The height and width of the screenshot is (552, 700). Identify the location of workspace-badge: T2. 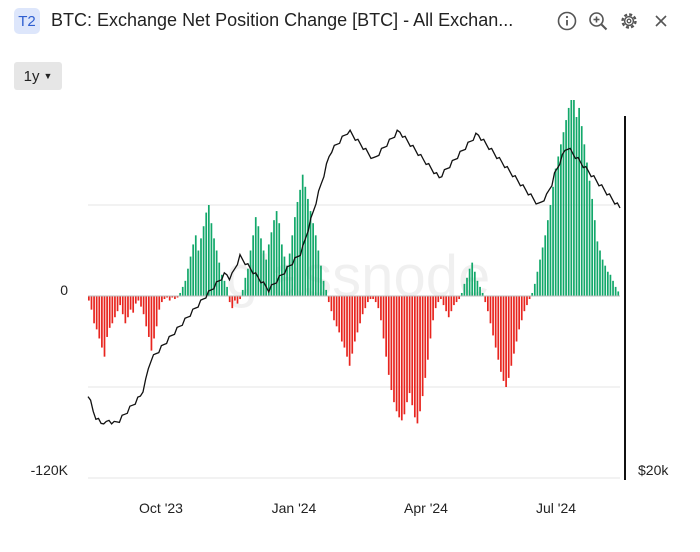
(27, 21).